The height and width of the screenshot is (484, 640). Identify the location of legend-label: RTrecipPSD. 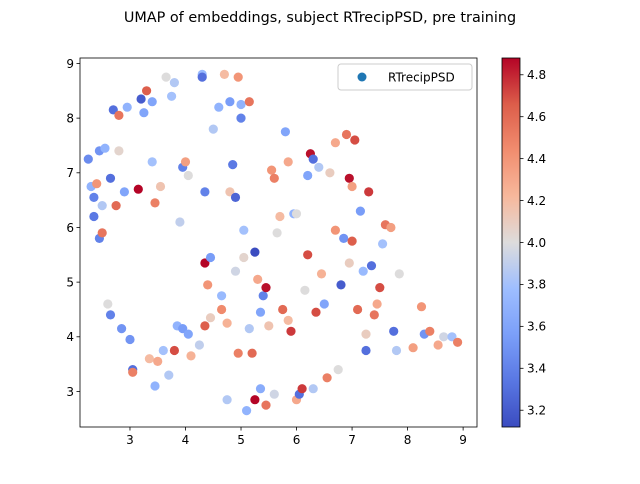
(421, 78).